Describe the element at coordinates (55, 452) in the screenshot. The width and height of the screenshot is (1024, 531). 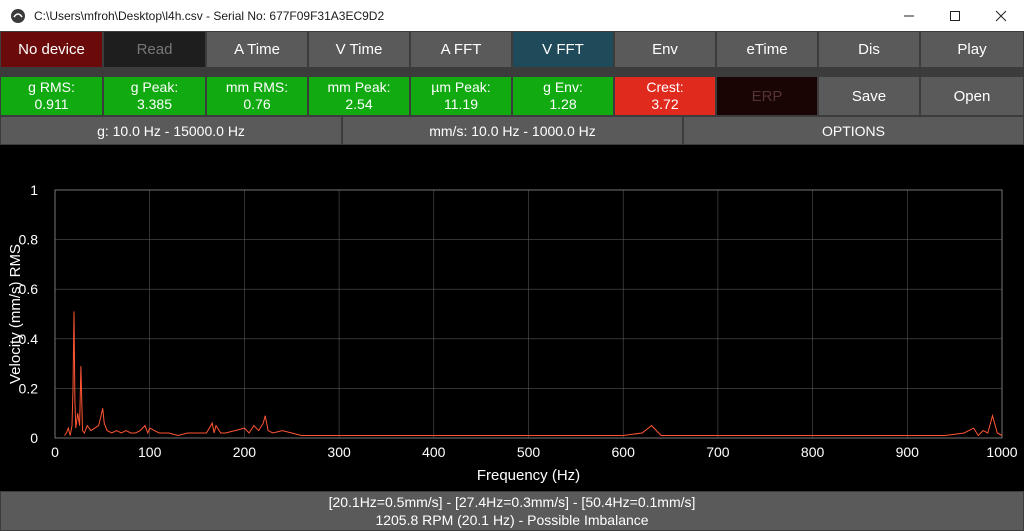
I see `x-tick-label: 0` at that location.